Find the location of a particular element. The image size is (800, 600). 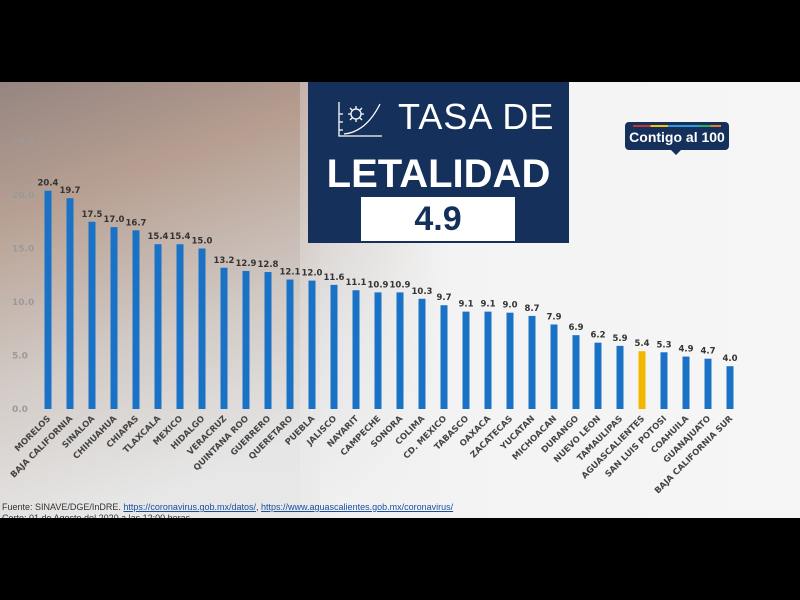

data-label: 16.7 is located at coordinates (136, 223).